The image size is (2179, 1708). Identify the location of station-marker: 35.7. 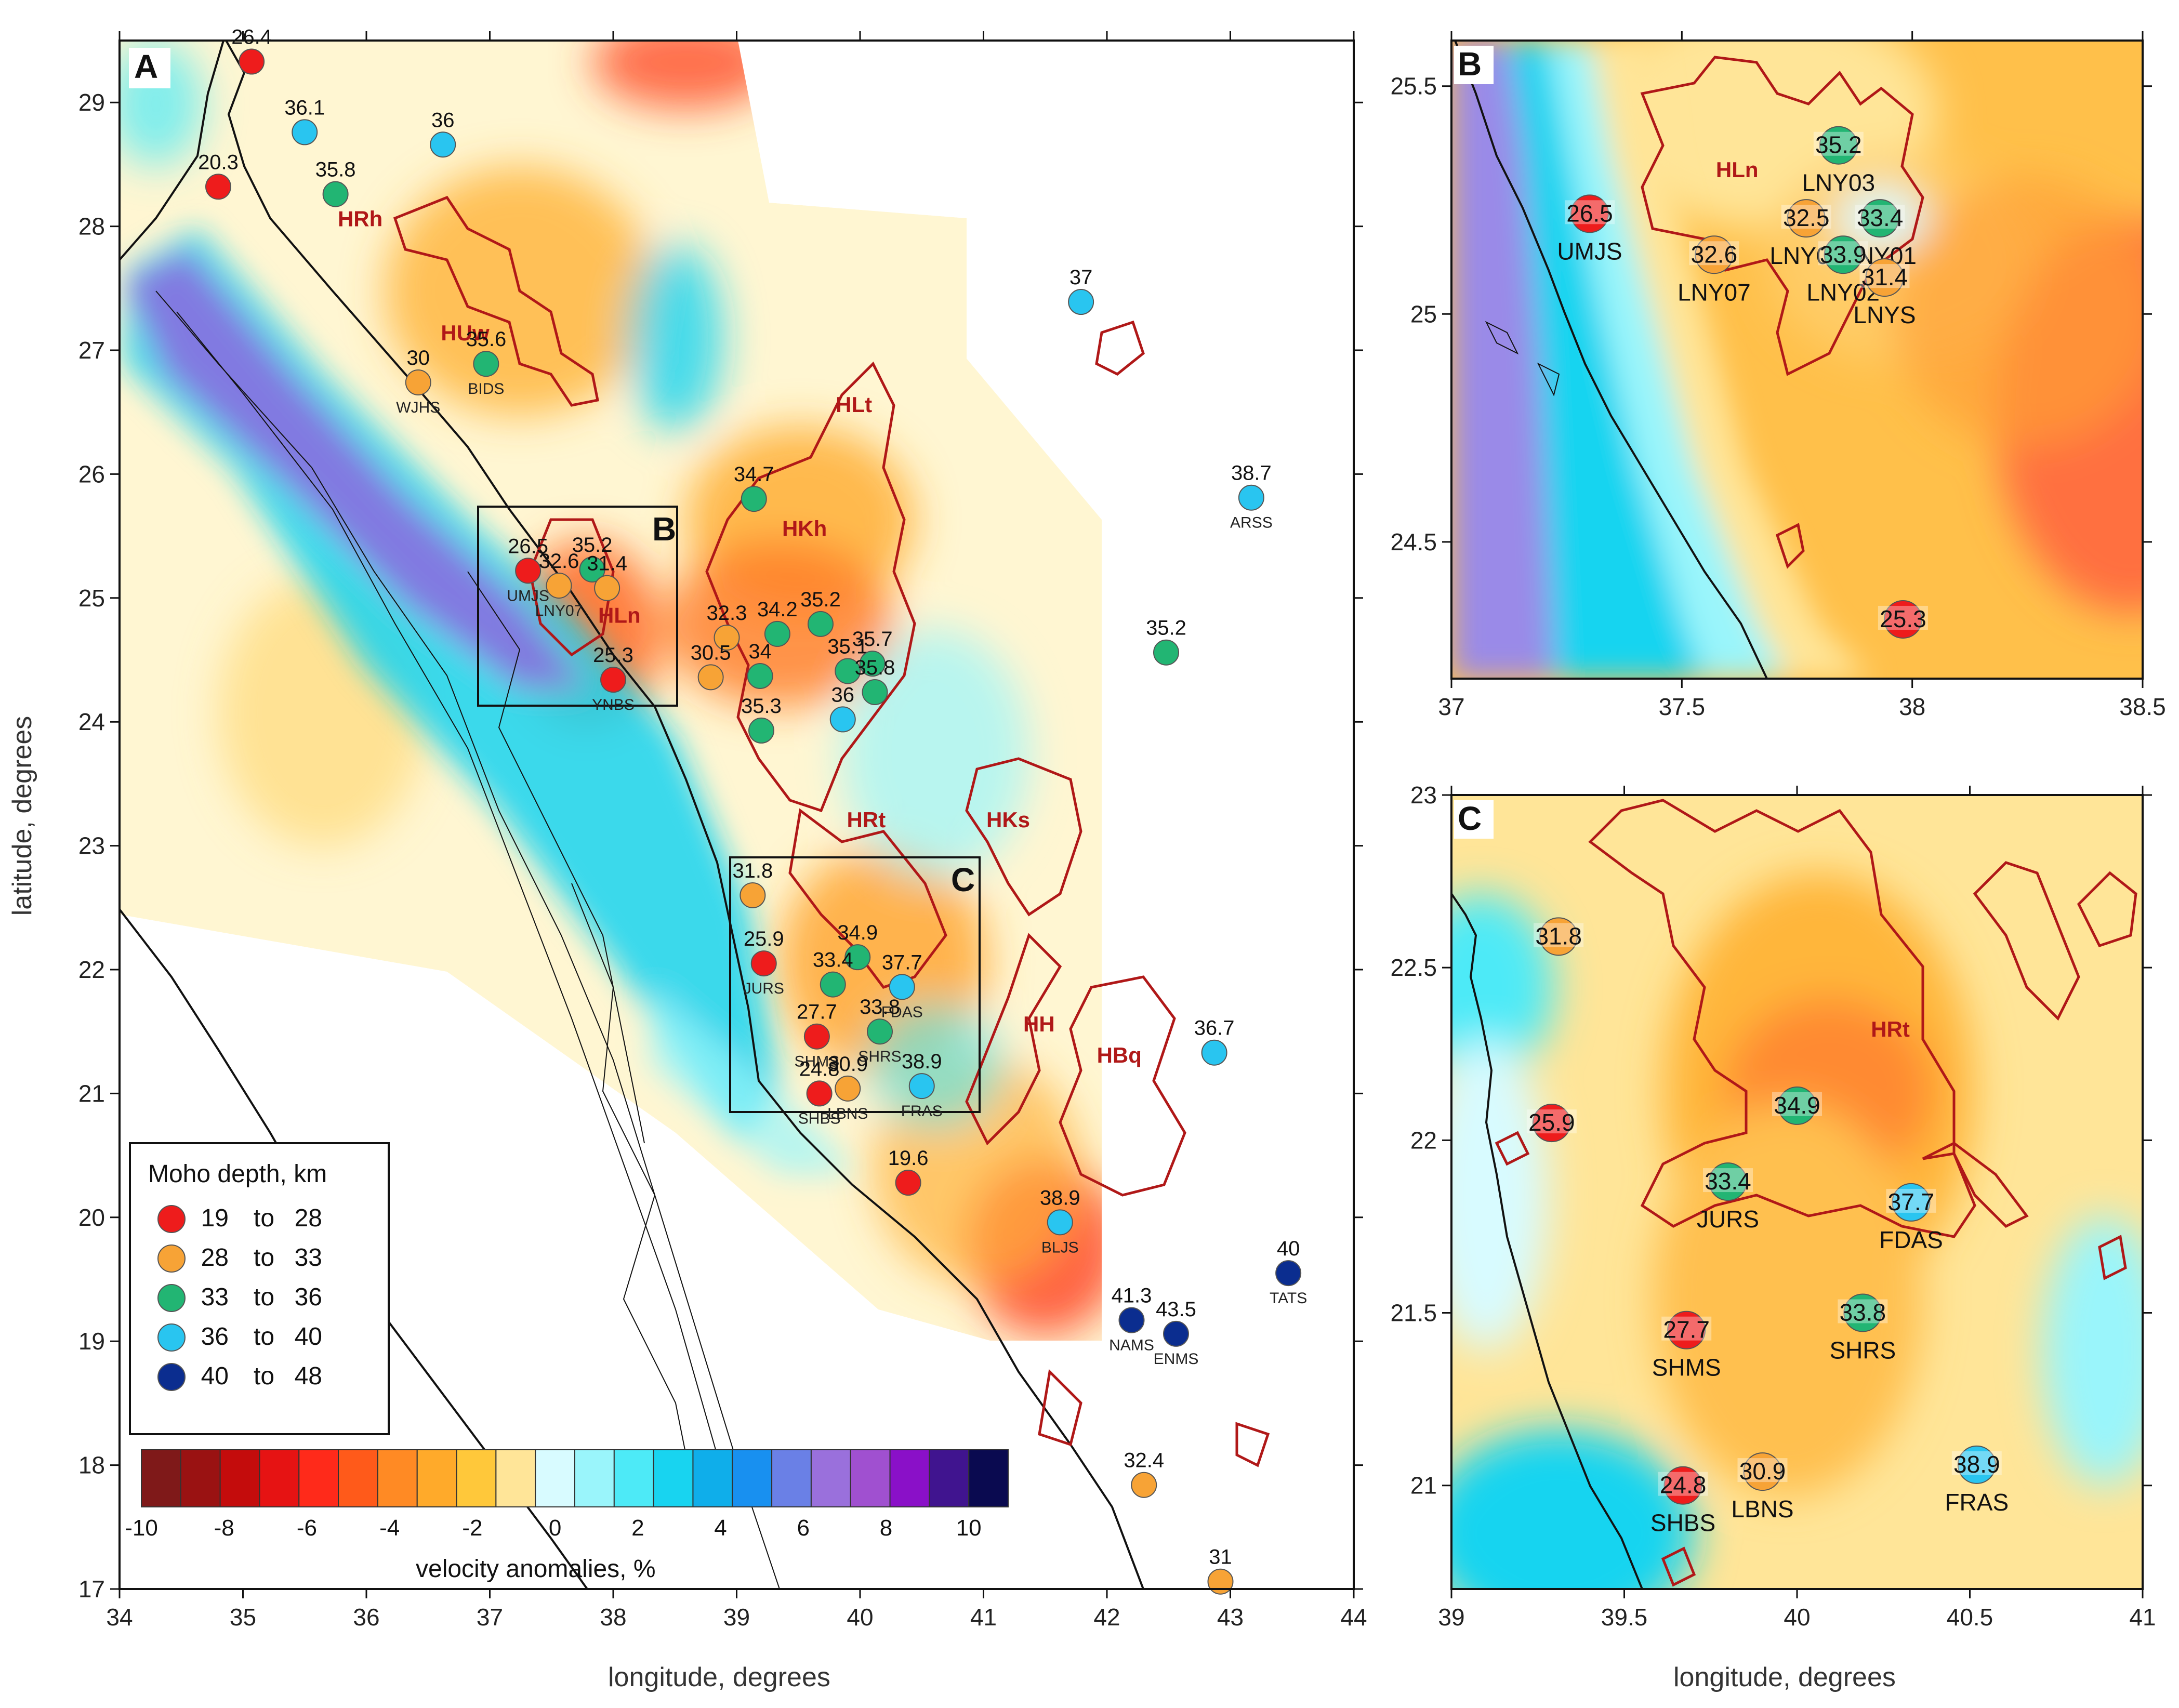
(872, 653).